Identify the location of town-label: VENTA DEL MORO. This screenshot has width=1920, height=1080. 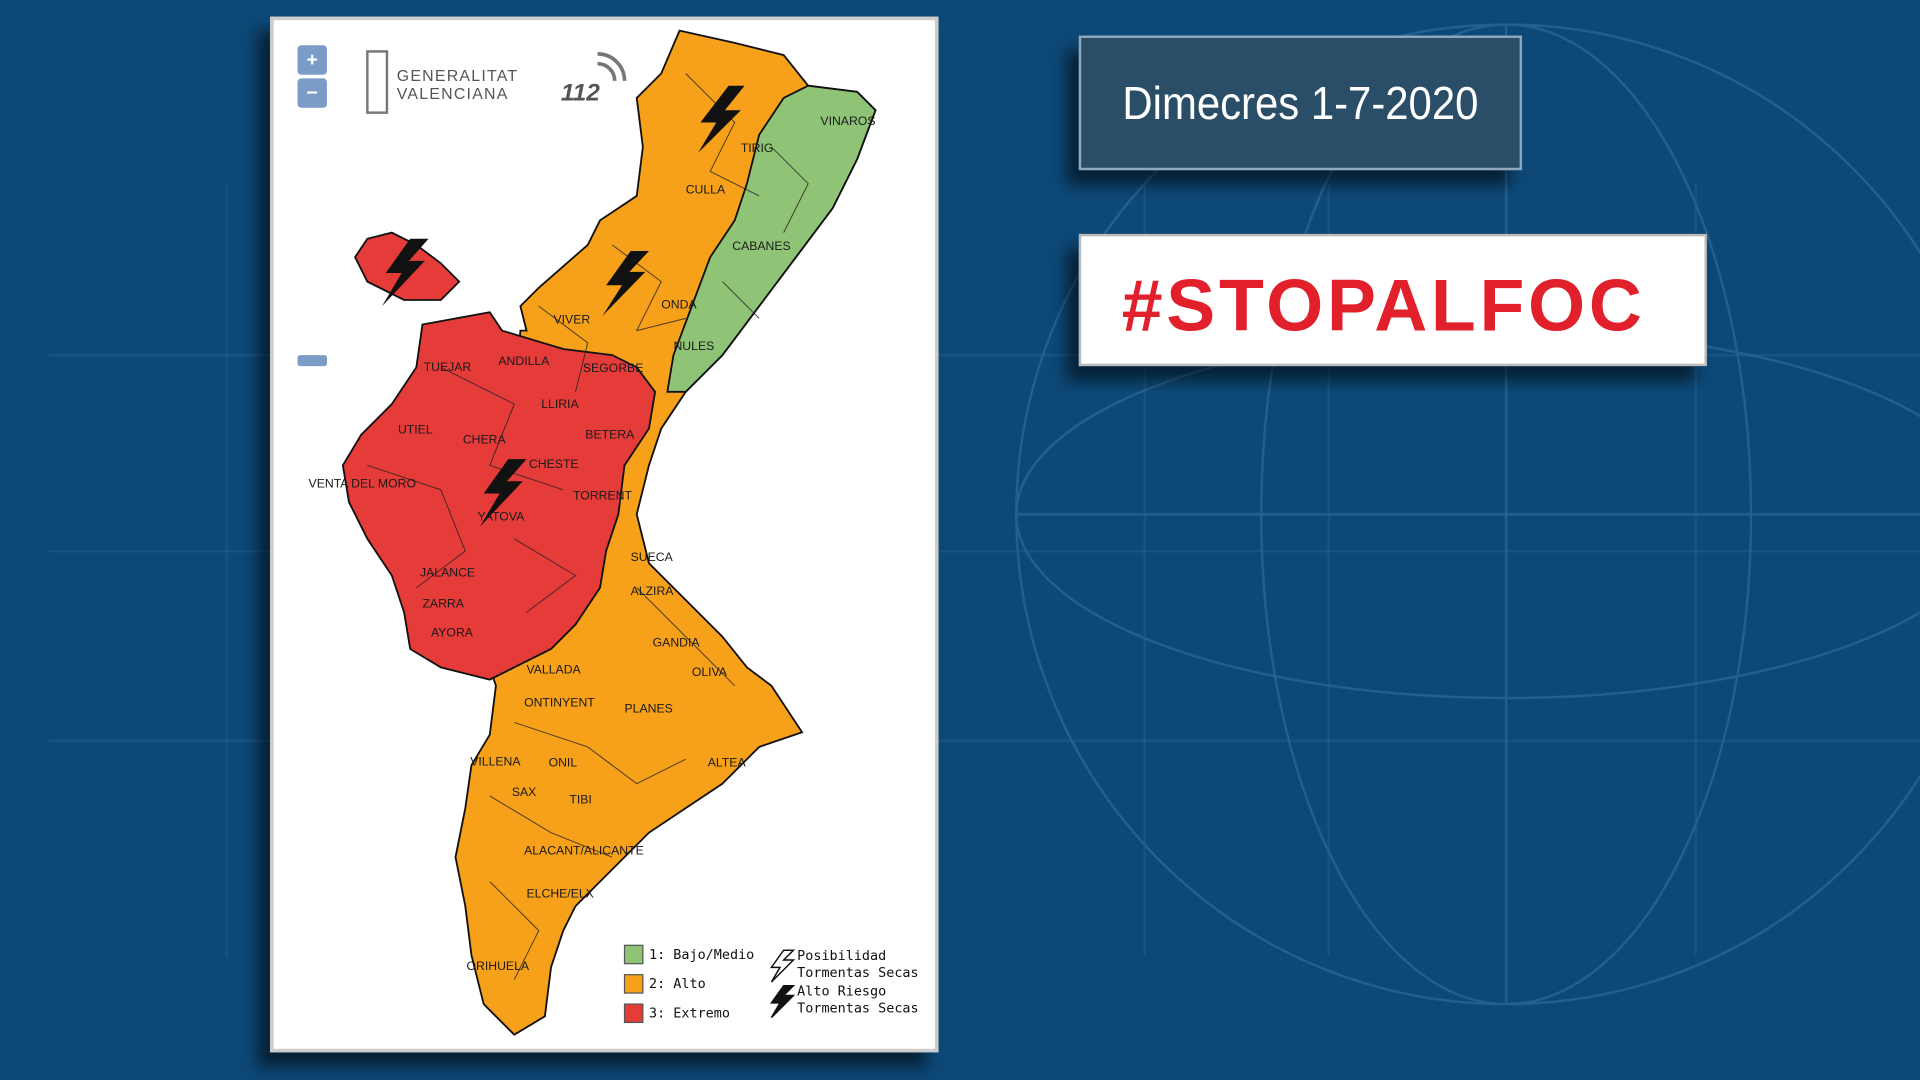
(362, 483).